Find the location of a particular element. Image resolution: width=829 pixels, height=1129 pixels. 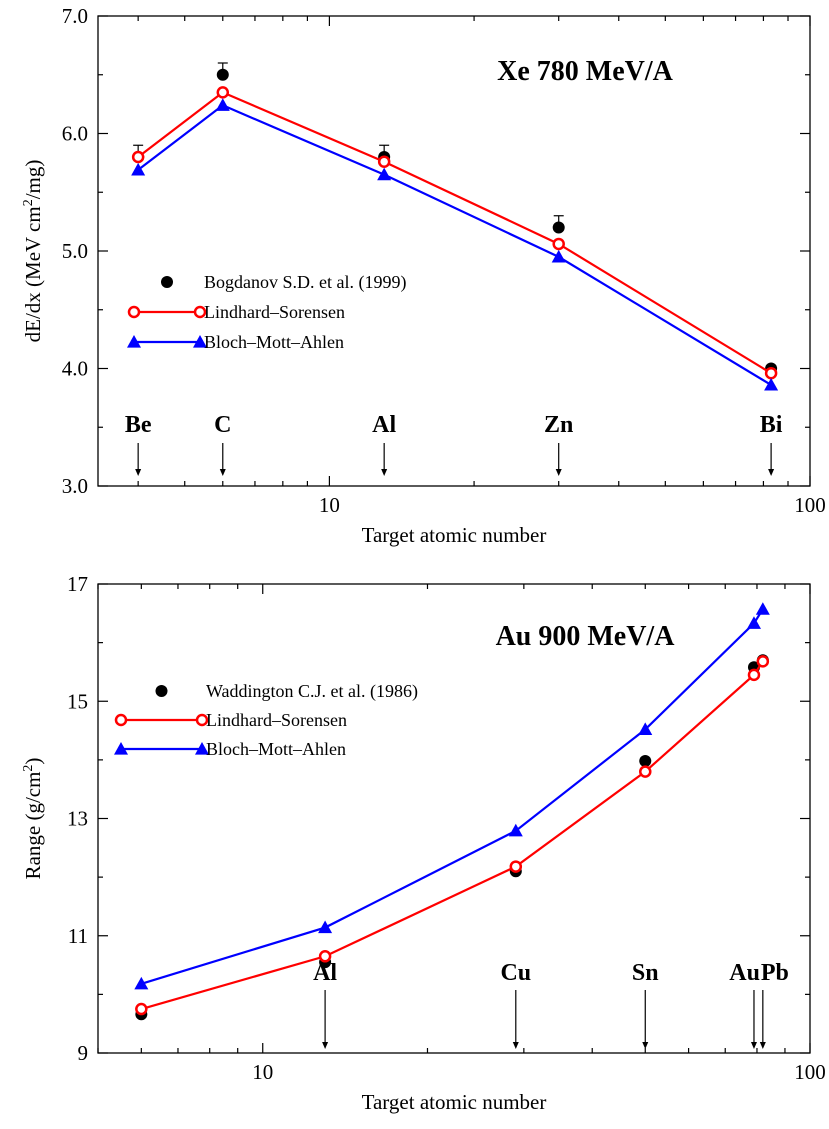

y-axis-title: dE/dx (MeV cm2/mg) is located at coordinates (33, 251).